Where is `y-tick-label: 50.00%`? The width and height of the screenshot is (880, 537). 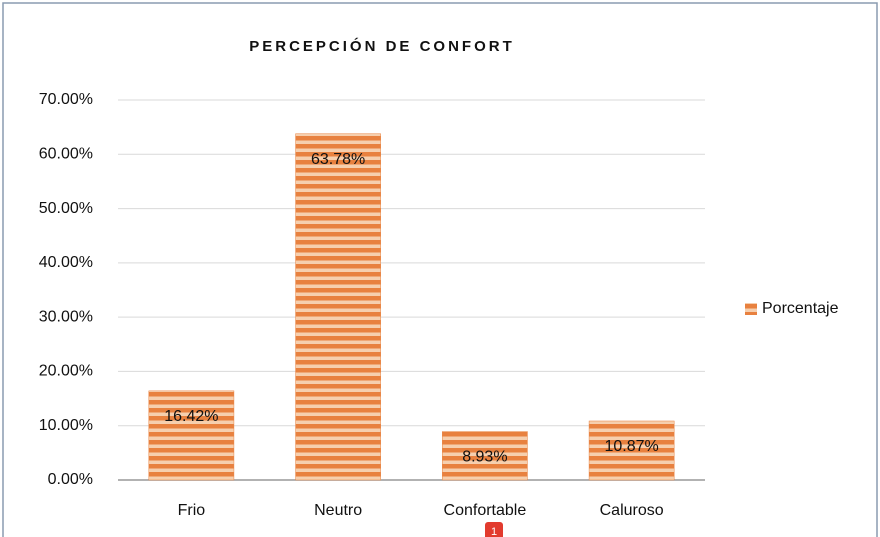 y-tick-label: 50.00% is located at coordinates (66, 208).